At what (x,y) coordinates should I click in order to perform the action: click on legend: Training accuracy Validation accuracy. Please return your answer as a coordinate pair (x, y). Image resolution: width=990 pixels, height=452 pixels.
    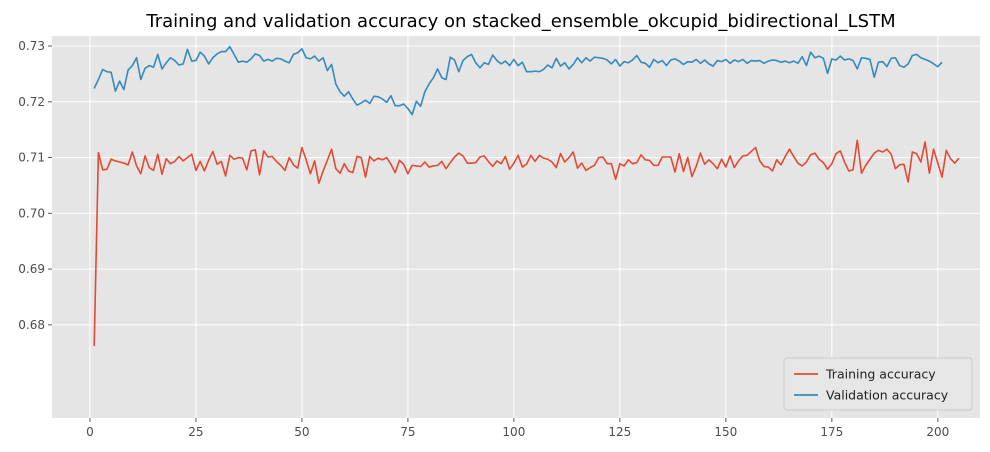
    Looking at the image, I should click on (878, 384).